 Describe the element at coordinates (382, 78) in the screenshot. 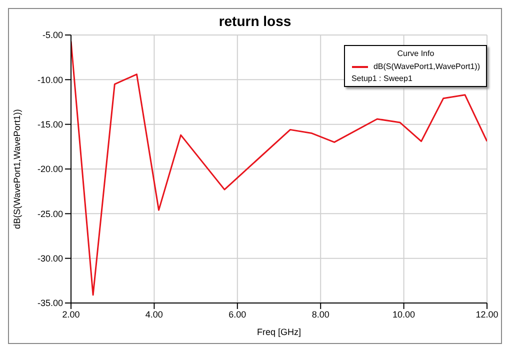

I see `annotation: Setup1 : Sweep1` at that location.